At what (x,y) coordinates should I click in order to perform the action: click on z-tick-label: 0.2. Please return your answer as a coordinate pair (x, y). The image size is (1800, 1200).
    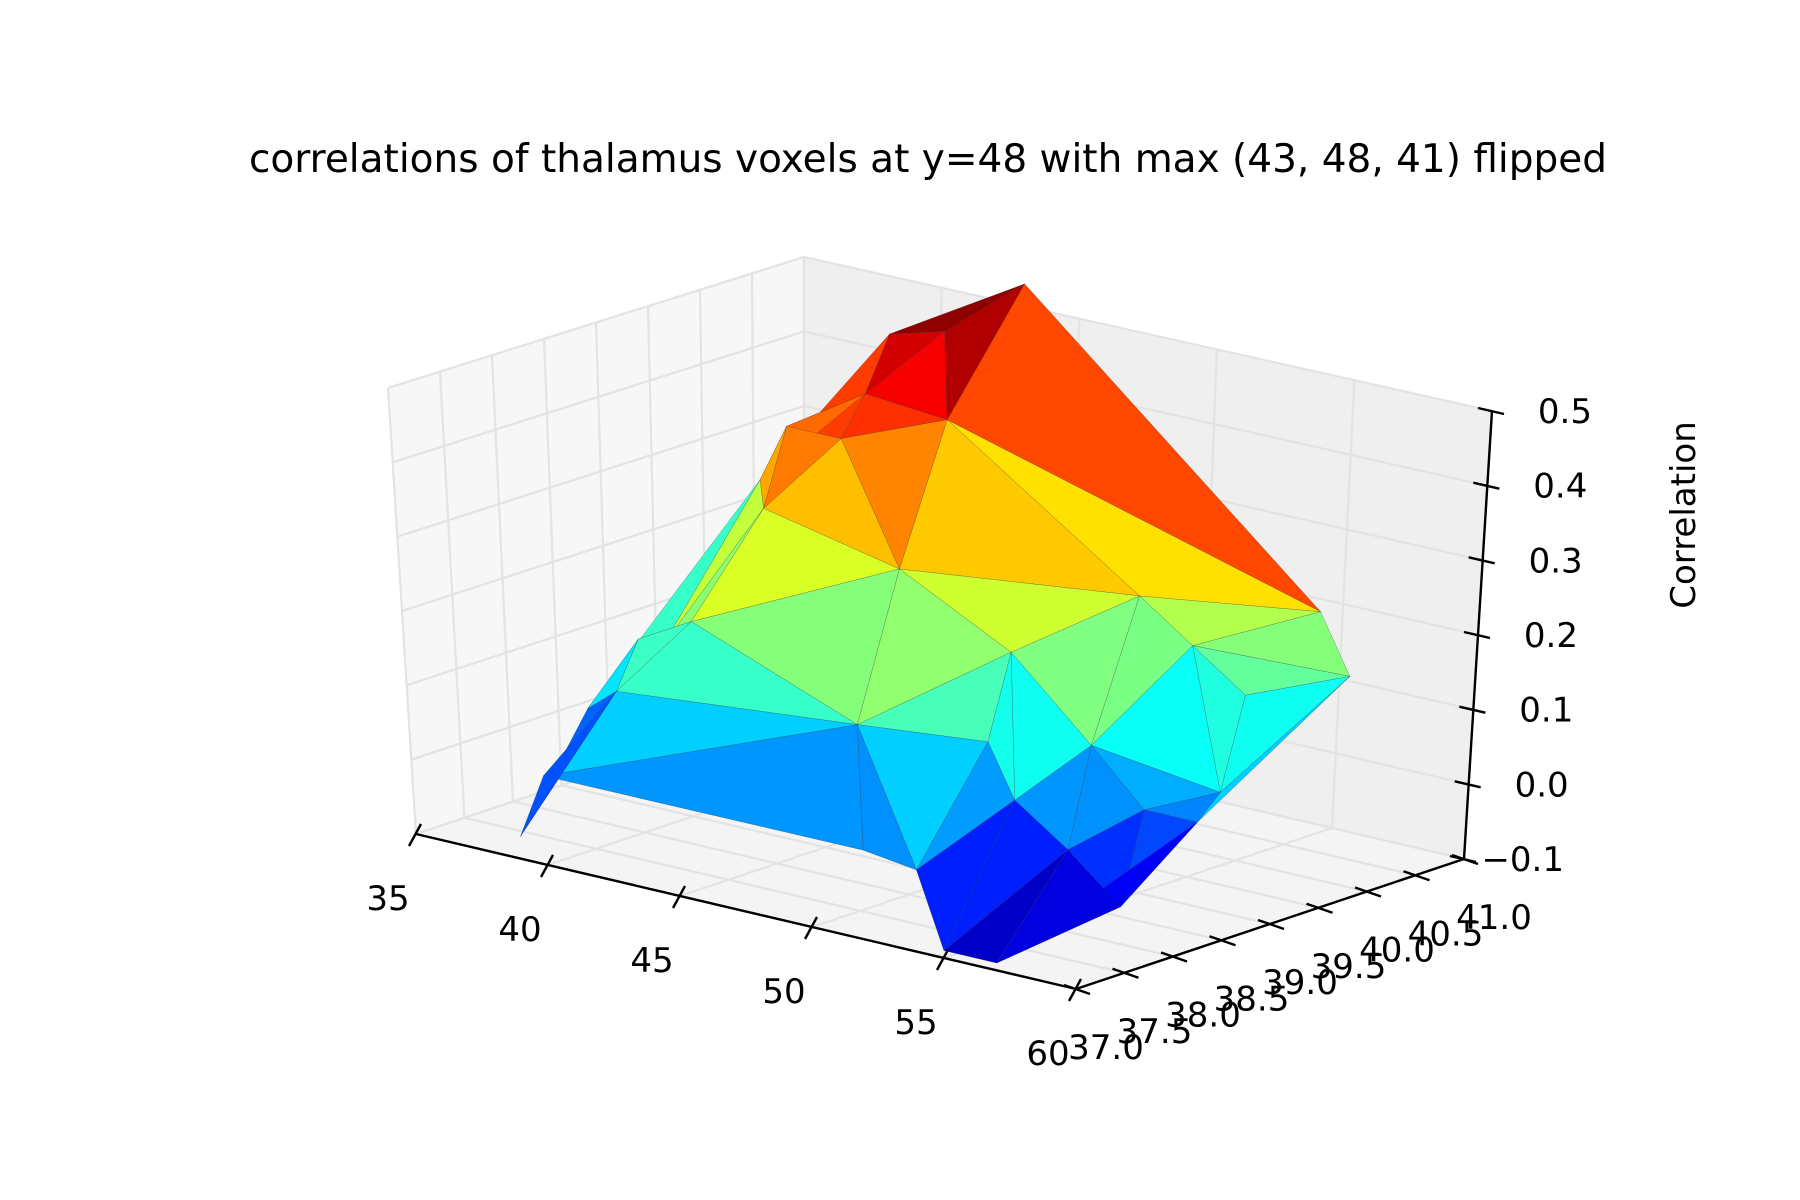
    Looking at the image, I should click on (1551, 636).